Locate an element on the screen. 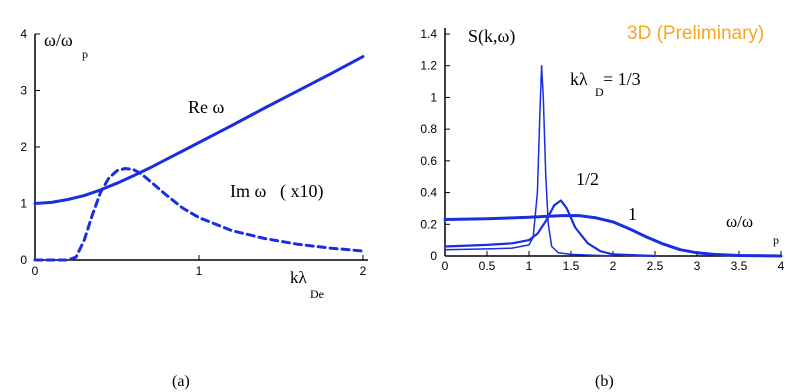  chart-b-ytick-label: 1.4 is located at coordinates (428, 34).